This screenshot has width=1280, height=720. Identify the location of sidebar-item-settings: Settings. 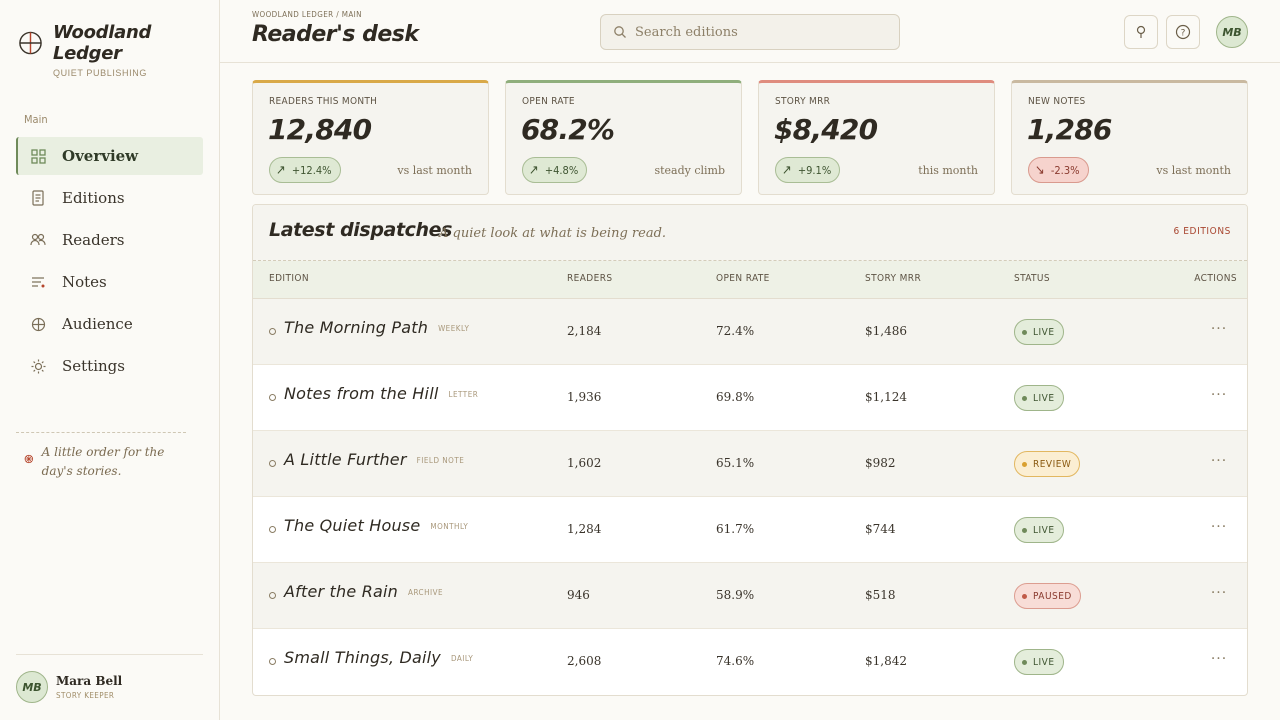
(109, 366).